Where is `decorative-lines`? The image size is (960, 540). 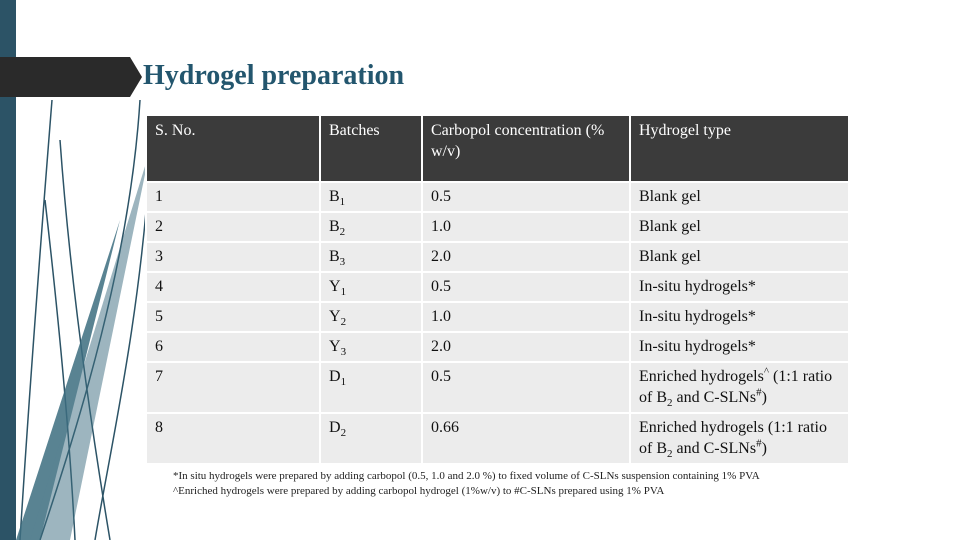
decorative-lines is located at coordinates (83, 319).